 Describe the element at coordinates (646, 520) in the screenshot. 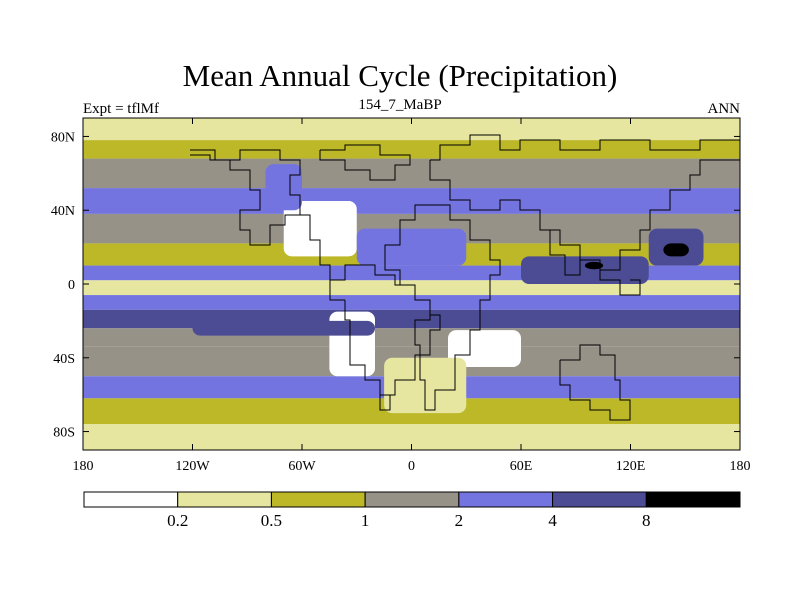

I see `colorbar-label-5: 8` at that location.